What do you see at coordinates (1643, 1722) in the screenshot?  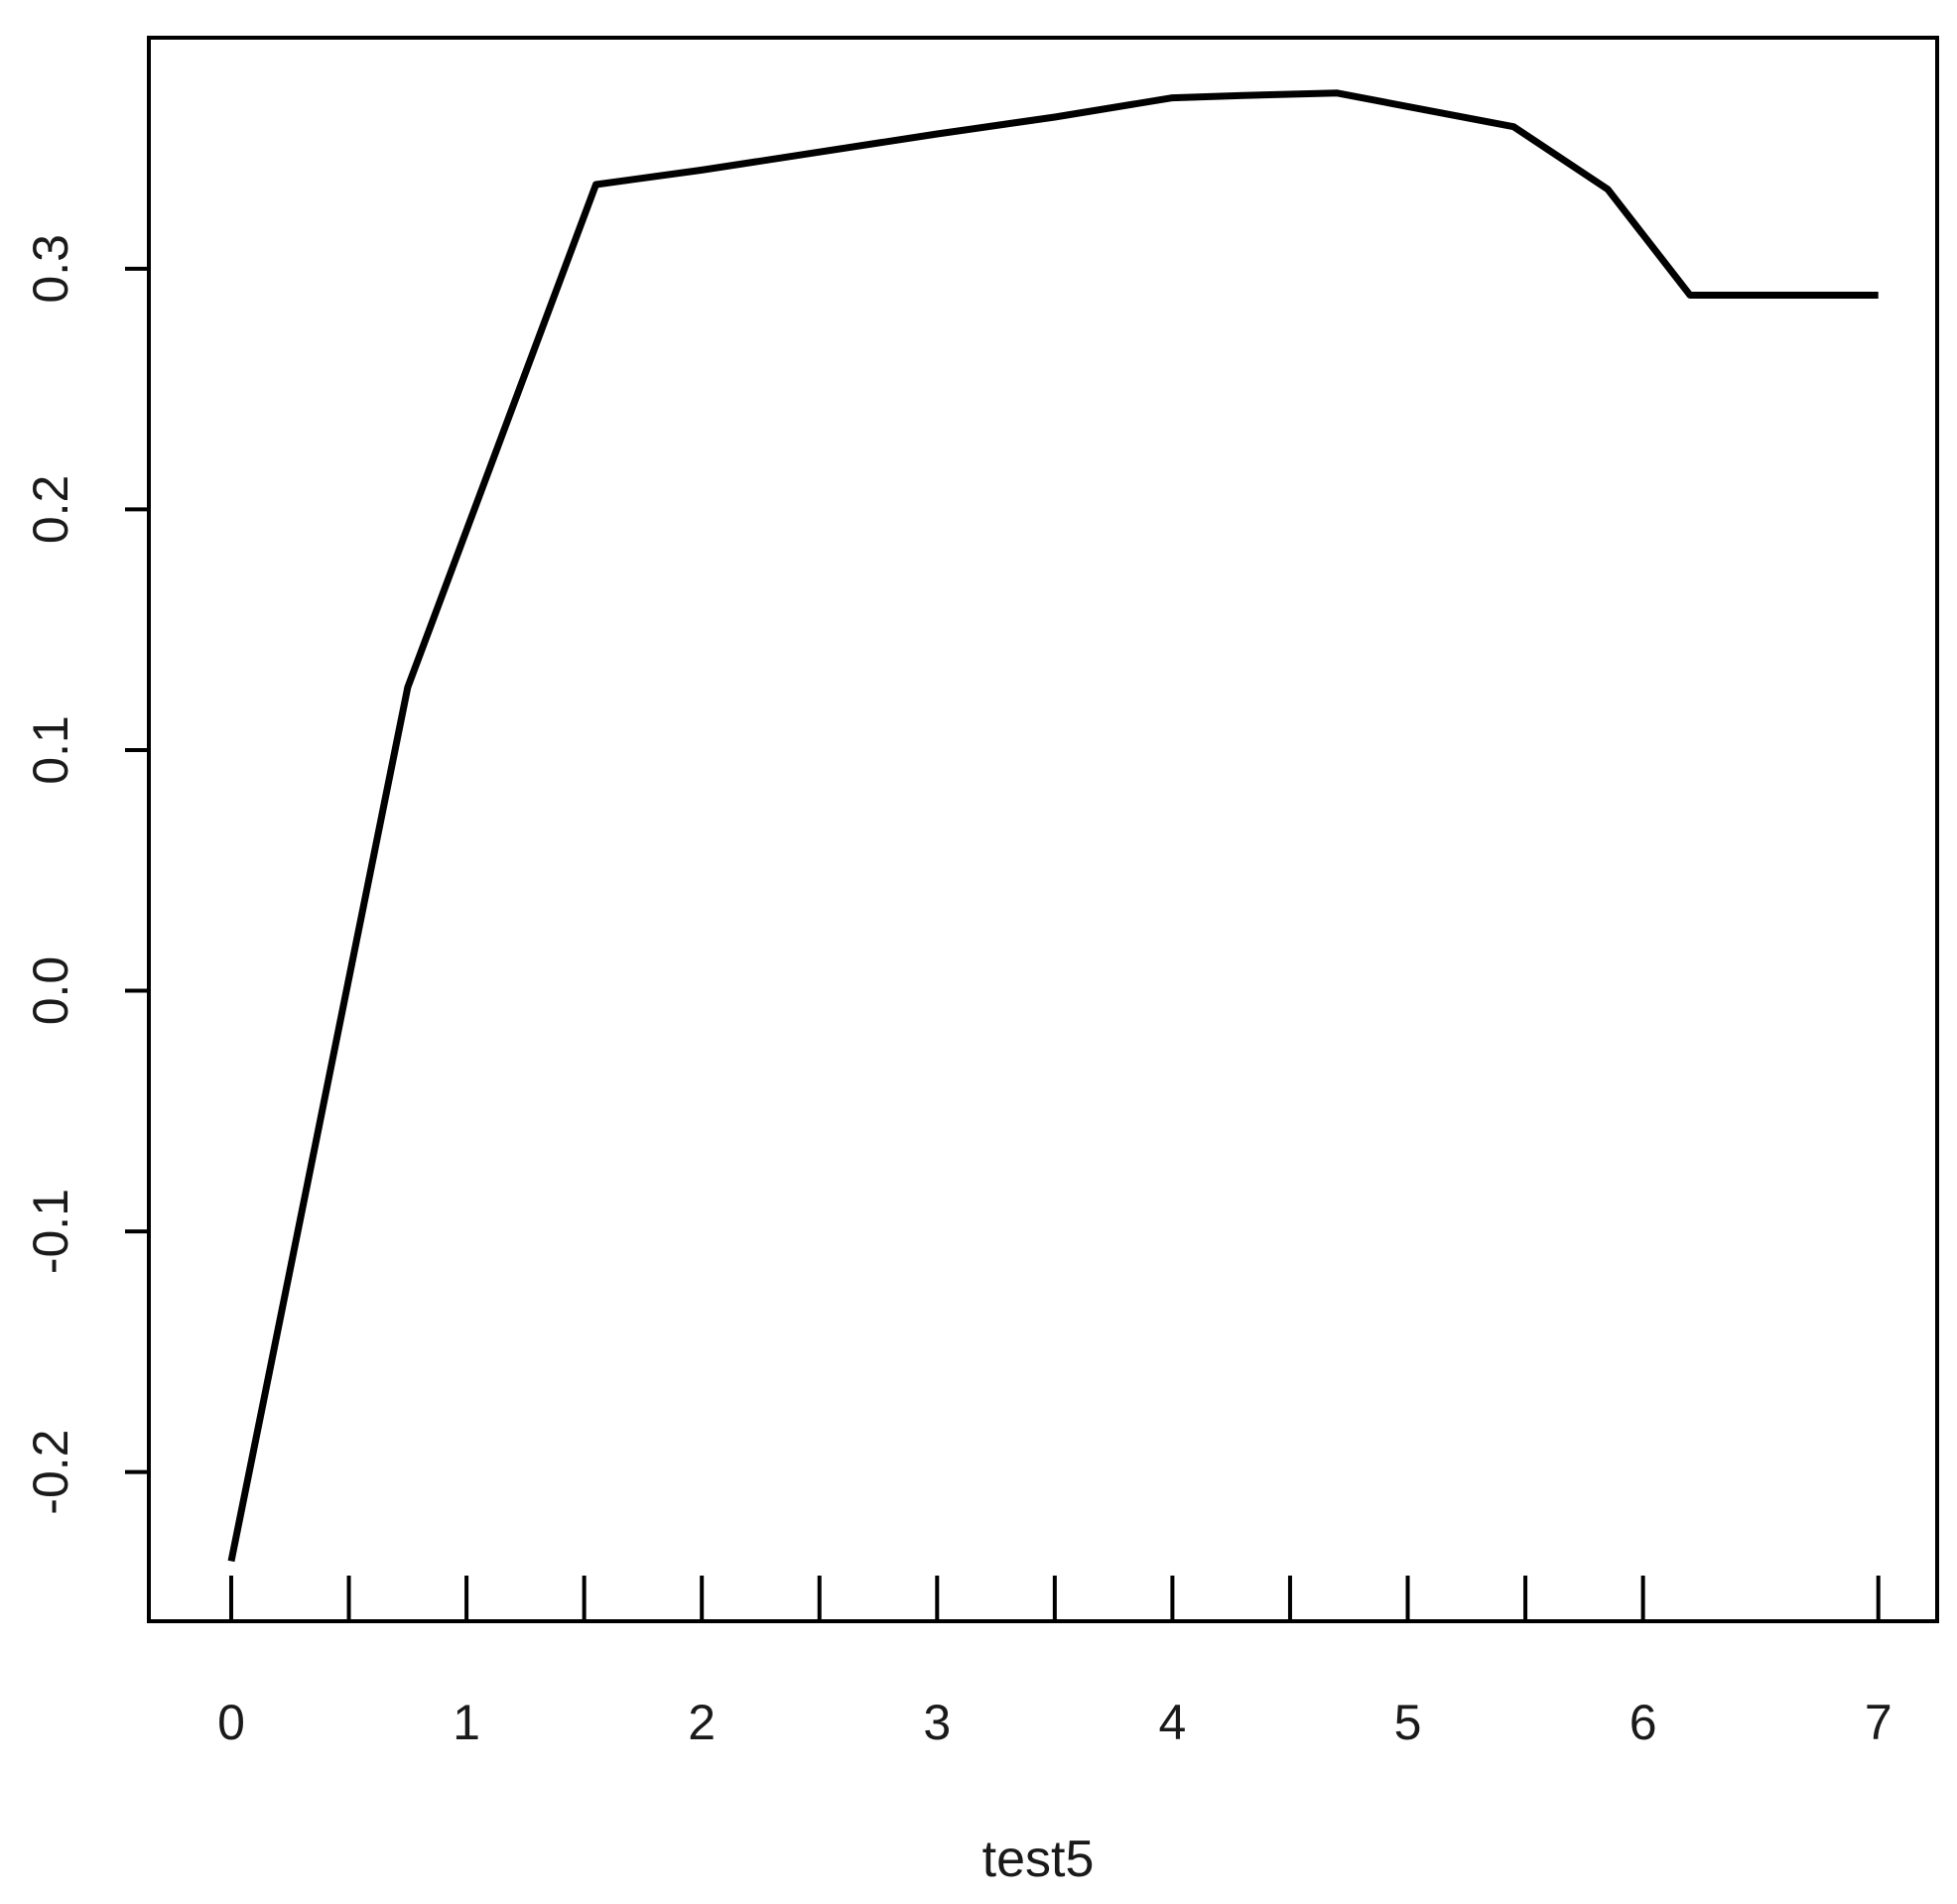 I see `x-tick-label: 6` at bounding box center [1643, 1722].